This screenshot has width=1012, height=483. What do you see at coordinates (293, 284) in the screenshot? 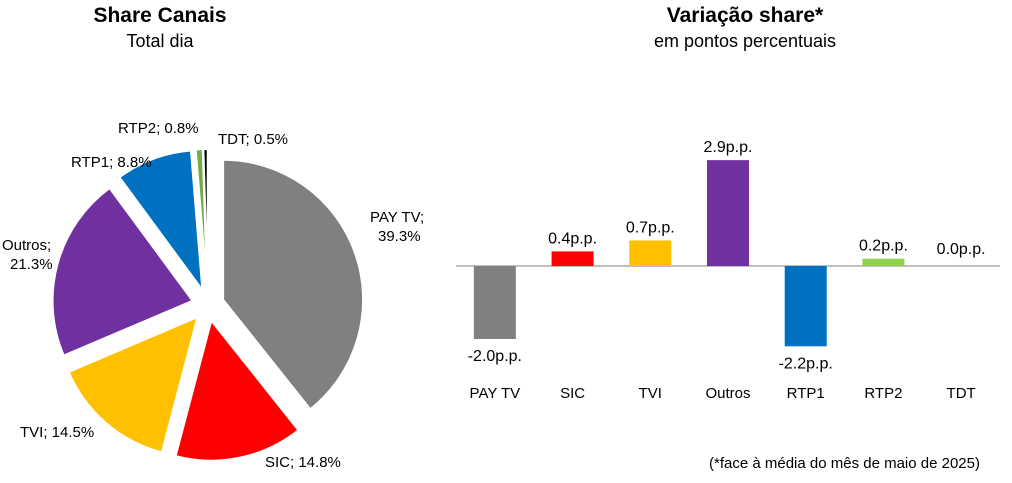
I see `pie-slice-pay-tv` at bounding box center [293, 284].